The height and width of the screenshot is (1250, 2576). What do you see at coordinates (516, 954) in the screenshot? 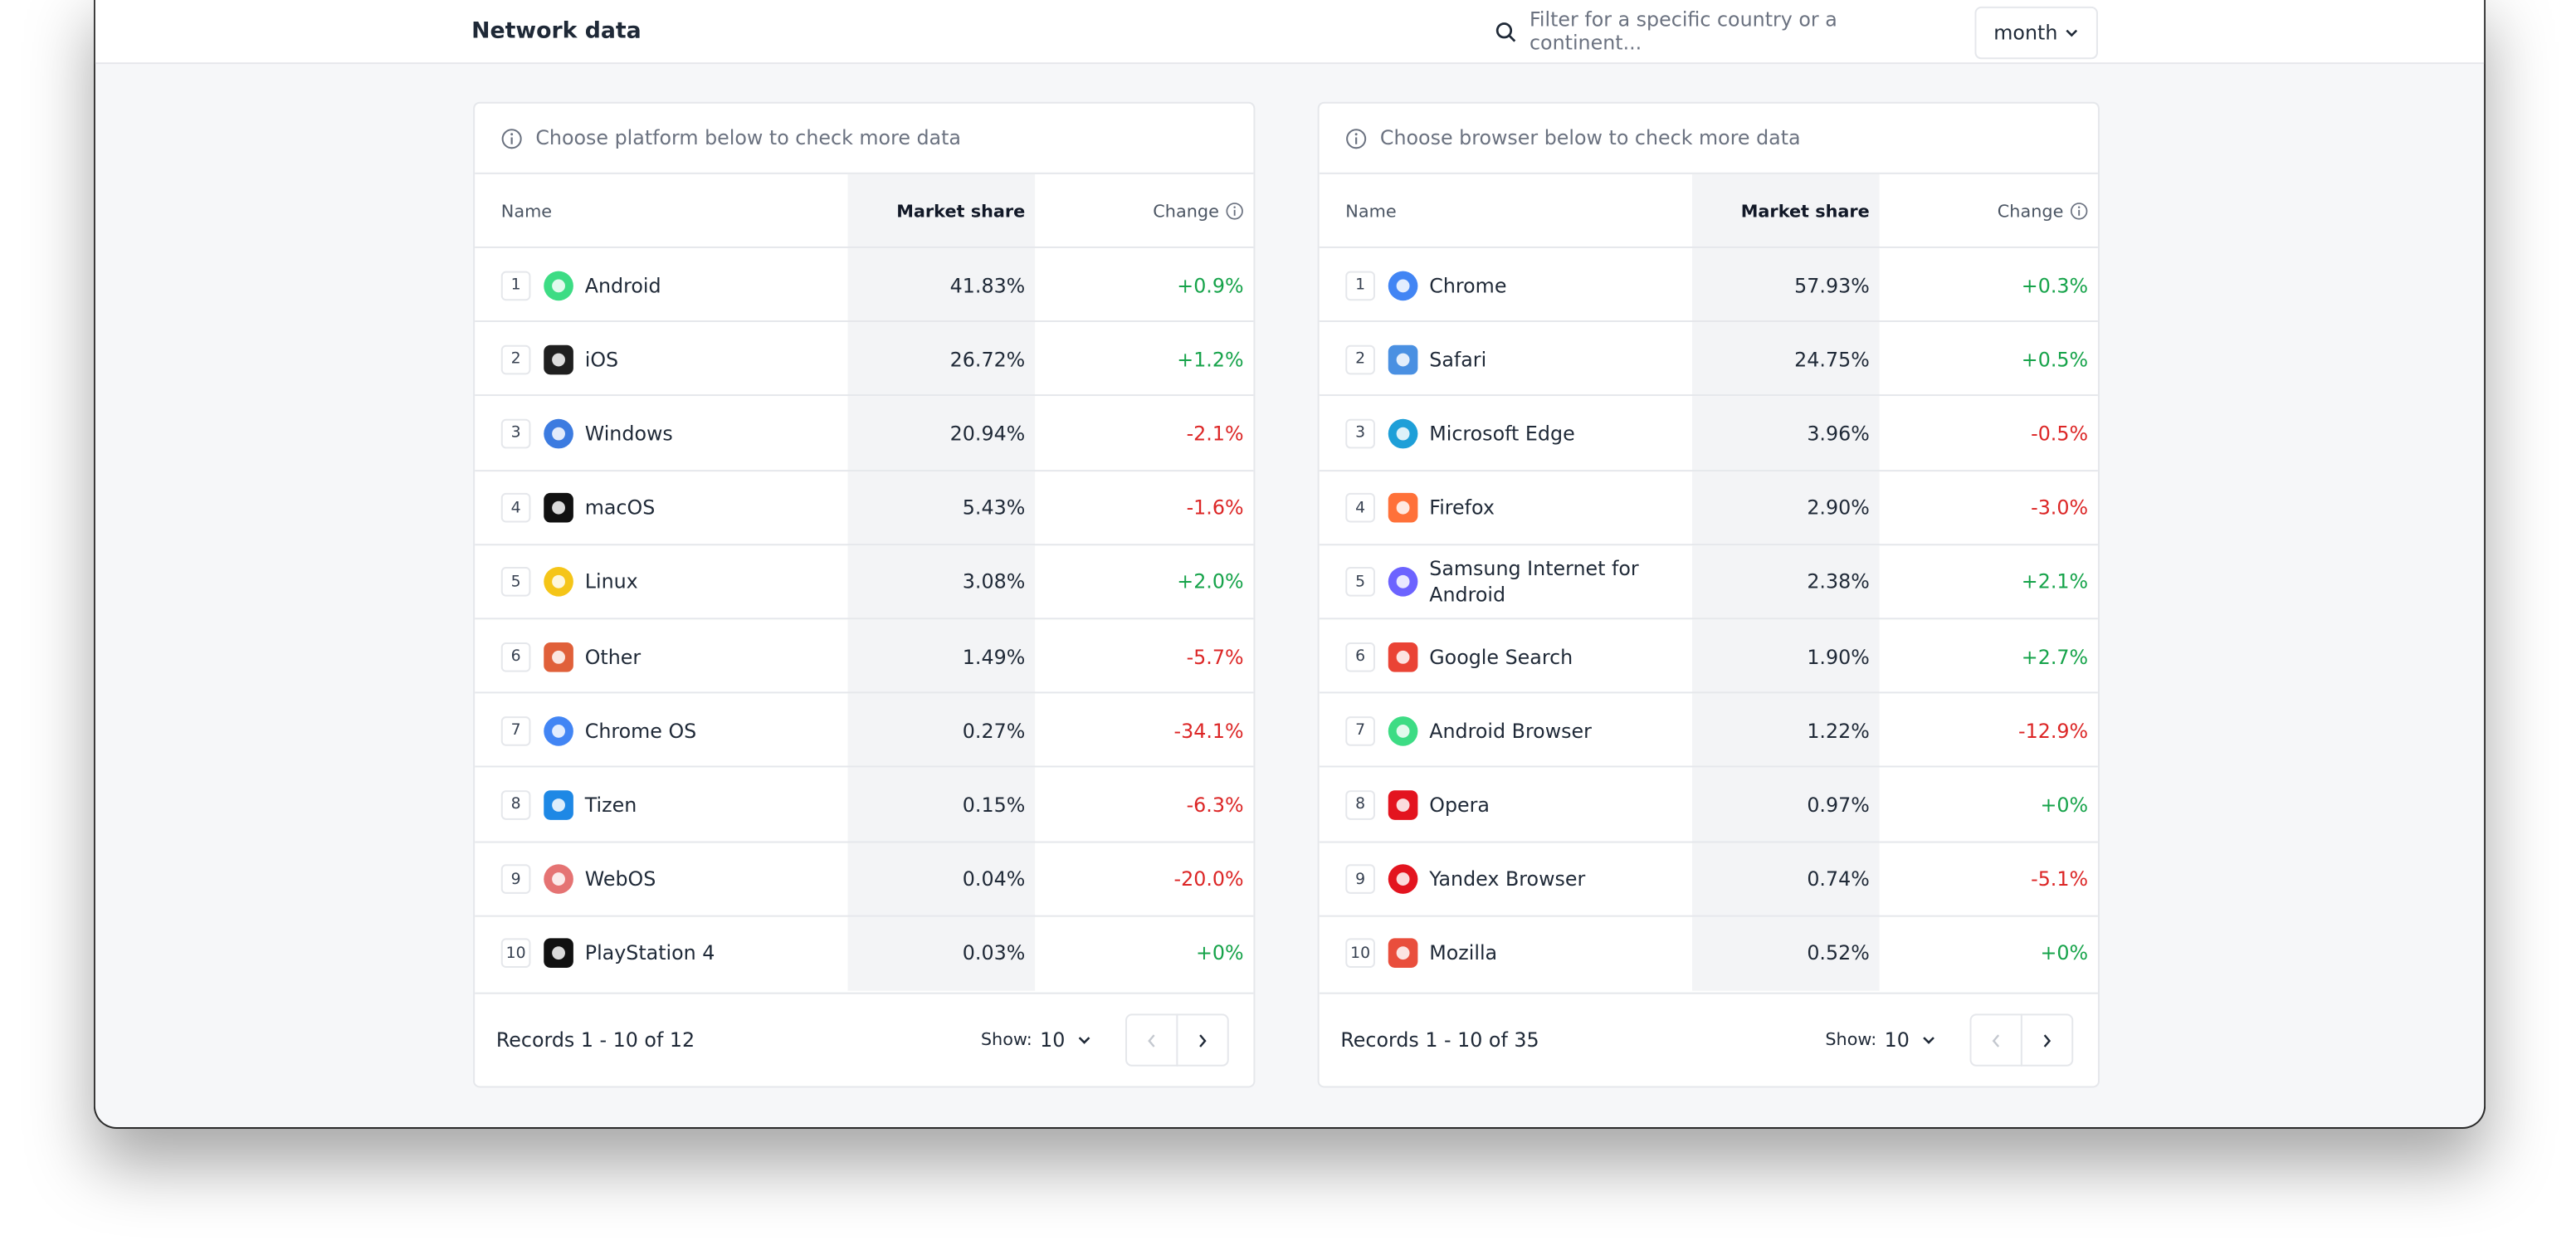
I see `rank-badge: 10` at bounding box center [516, 954].